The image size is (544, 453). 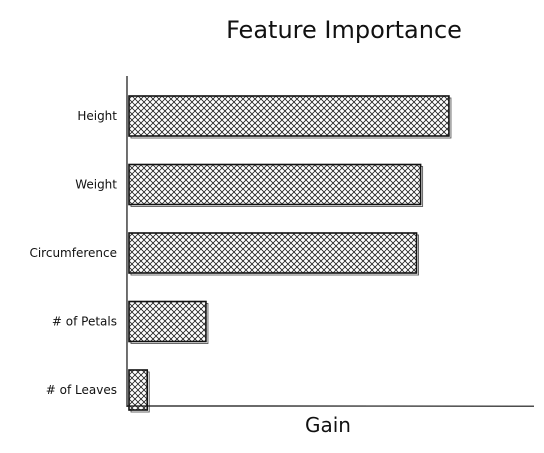 What do you see at coordinates (273, 253) in the screenshot?
I see `bar-circumference` at bounding box center [273, 253].